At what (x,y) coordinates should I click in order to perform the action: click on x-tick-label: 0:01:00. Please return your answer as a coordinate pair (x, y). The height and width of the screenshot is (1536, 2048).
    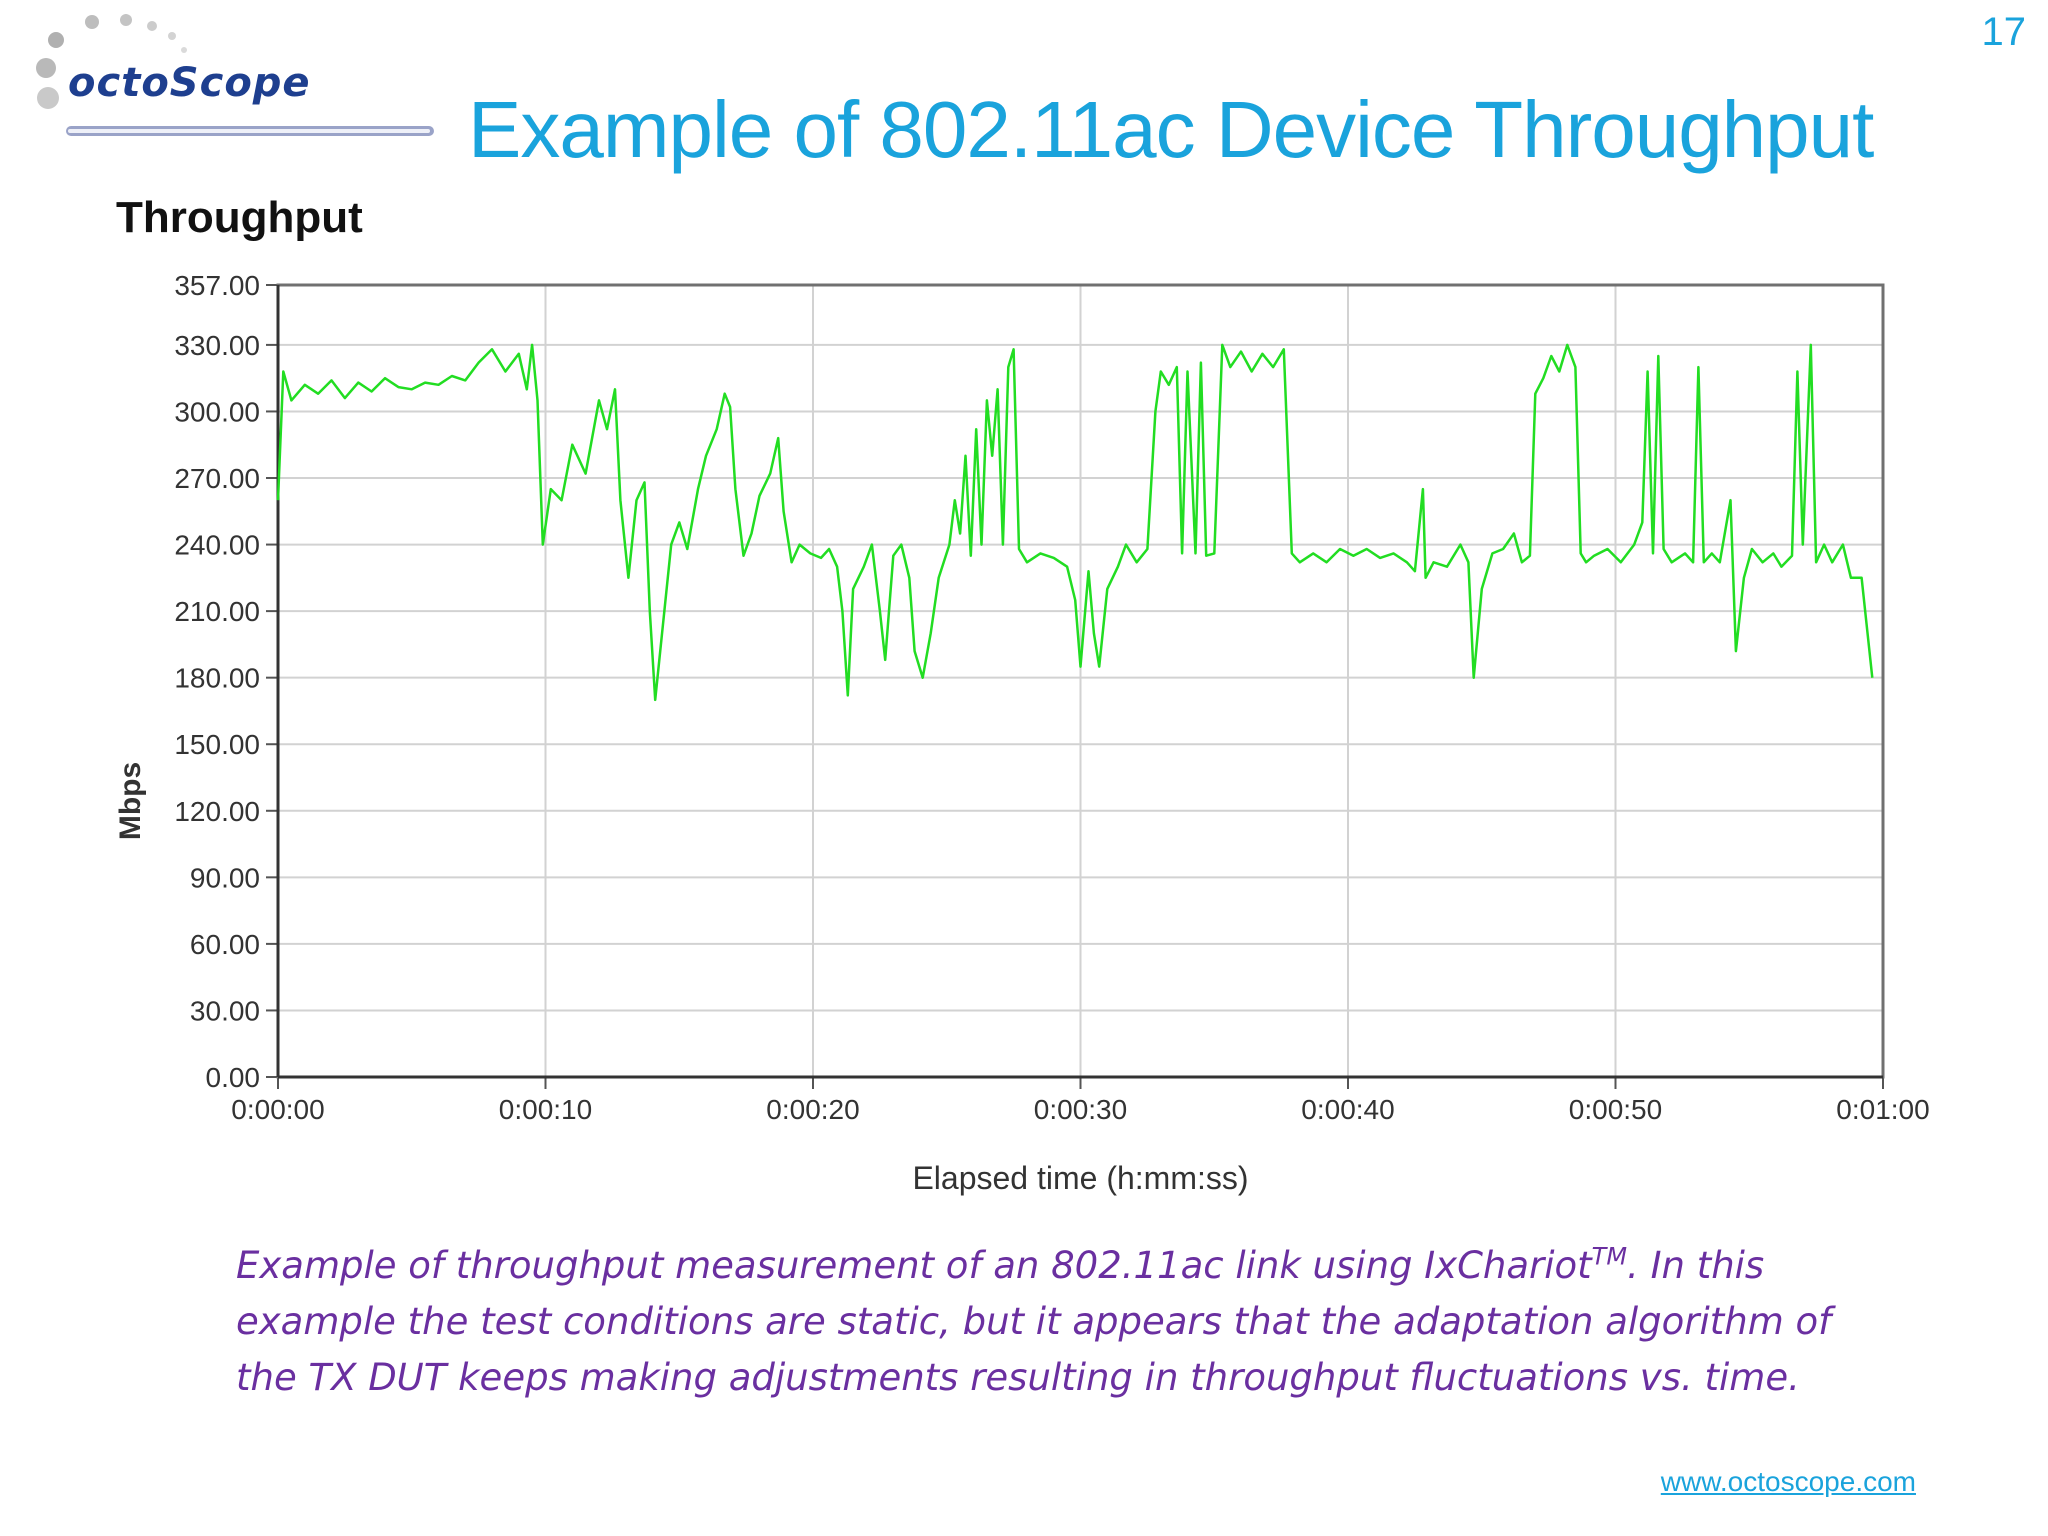
    Looking at the image, I should click on (1882, 1109).